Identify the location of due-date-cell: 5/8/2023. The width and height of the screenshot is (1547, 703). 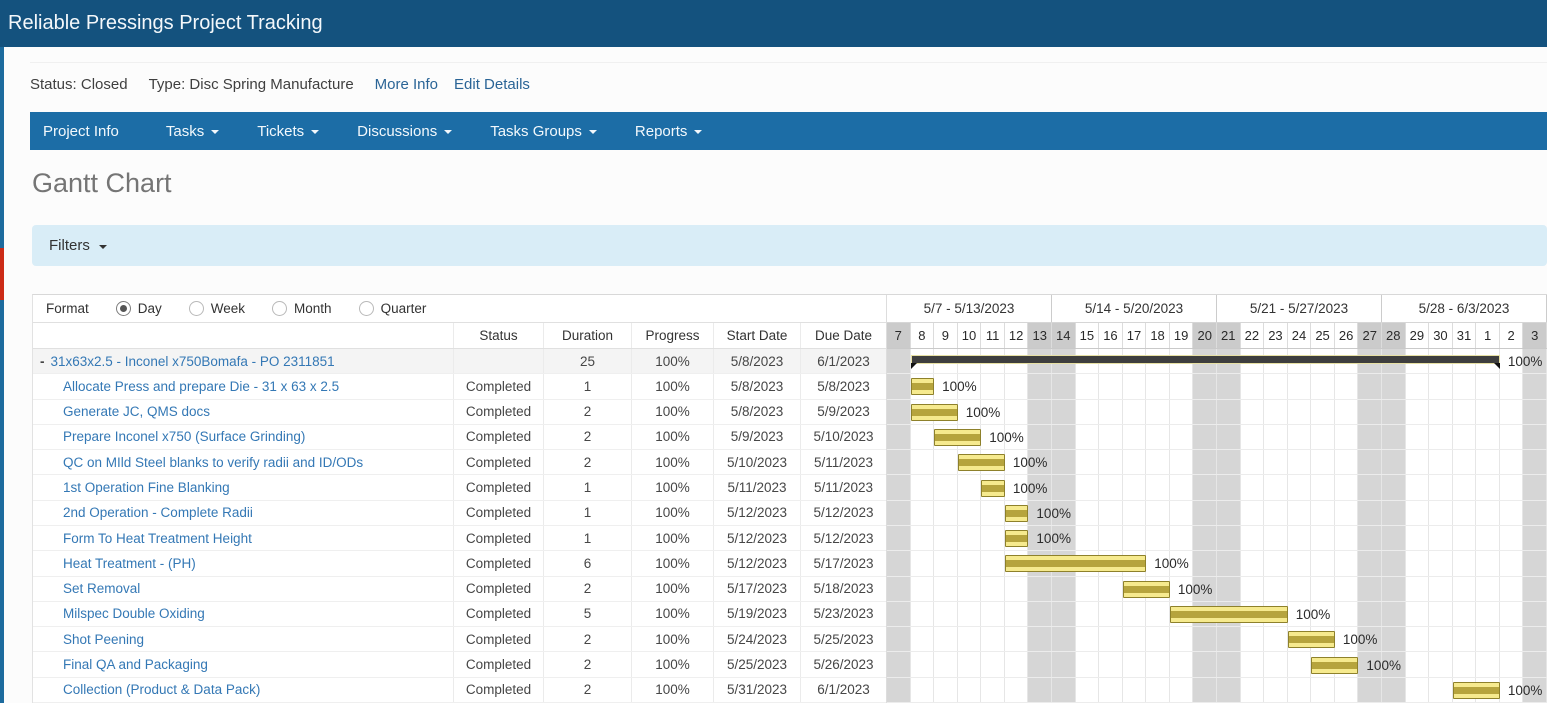
(843, 386).